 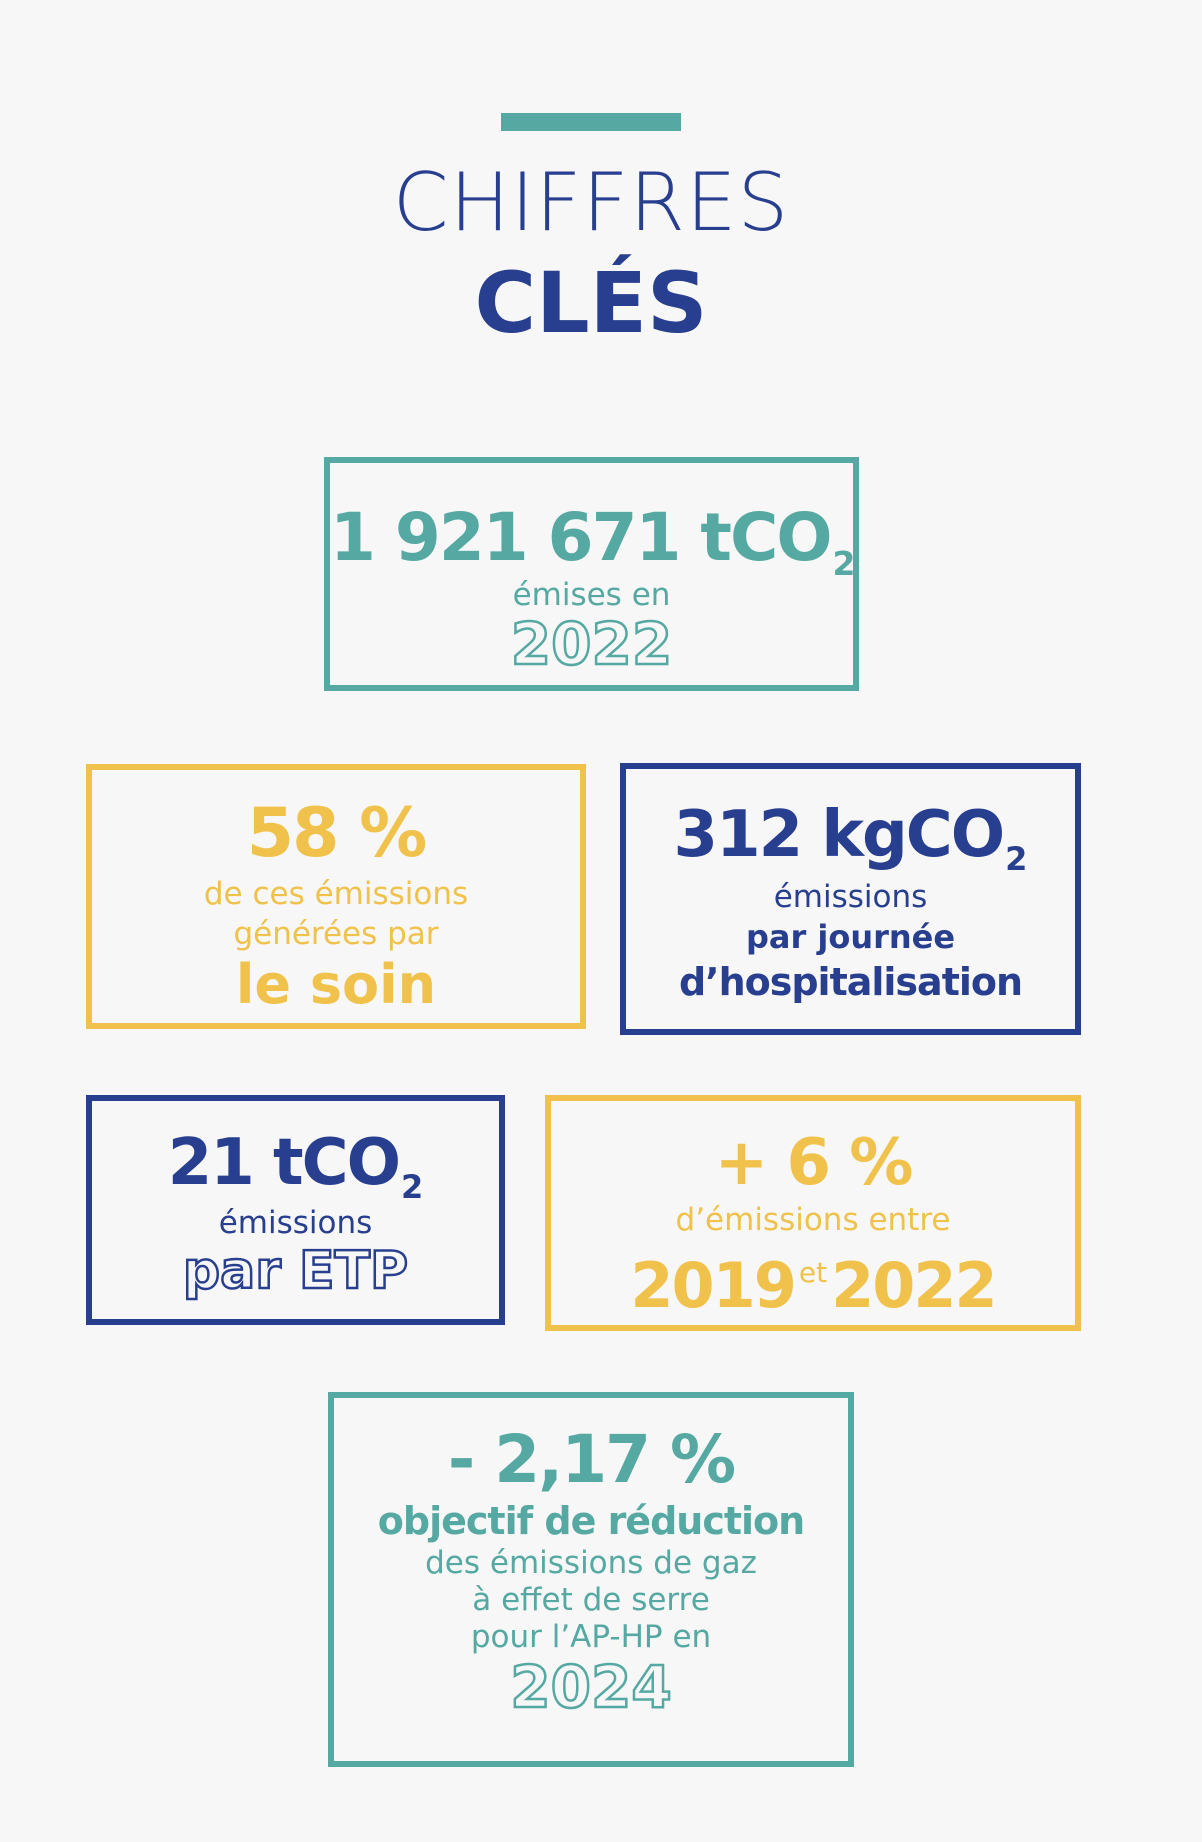 What do you see at coordinates (591, 1563) in the screenshot?
I see `stat-caption-line2: des émissions de gaz` at bounding box center [591, 1563].